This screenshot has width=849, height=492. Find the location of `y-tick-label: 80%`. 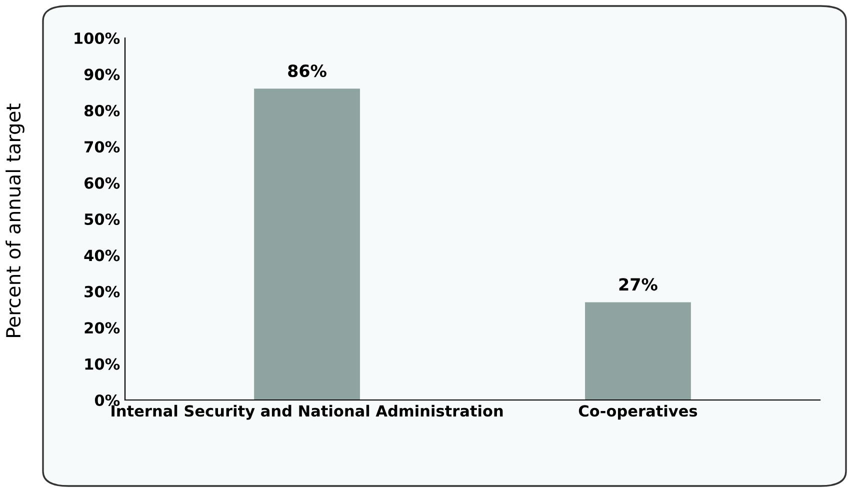

y-tick-label: 80% is located at coordinates (102, 110).